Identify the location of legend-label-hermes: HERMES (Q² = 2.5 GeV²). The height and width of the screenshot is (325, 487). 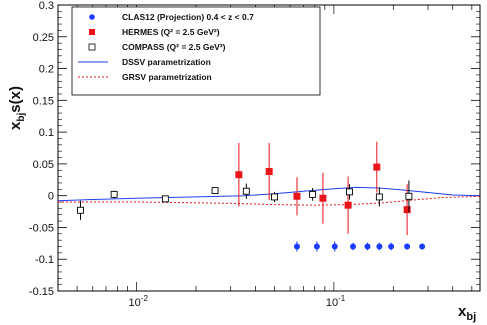
(171, 32).